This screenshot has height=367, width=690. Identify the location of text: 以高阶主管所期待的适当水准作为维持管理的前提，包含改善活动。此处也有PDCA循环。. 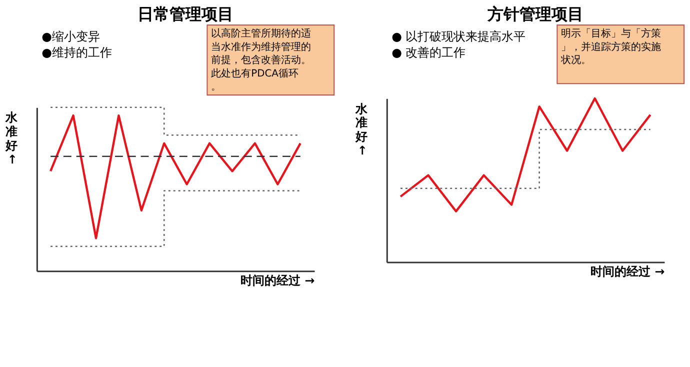
(261, 60).